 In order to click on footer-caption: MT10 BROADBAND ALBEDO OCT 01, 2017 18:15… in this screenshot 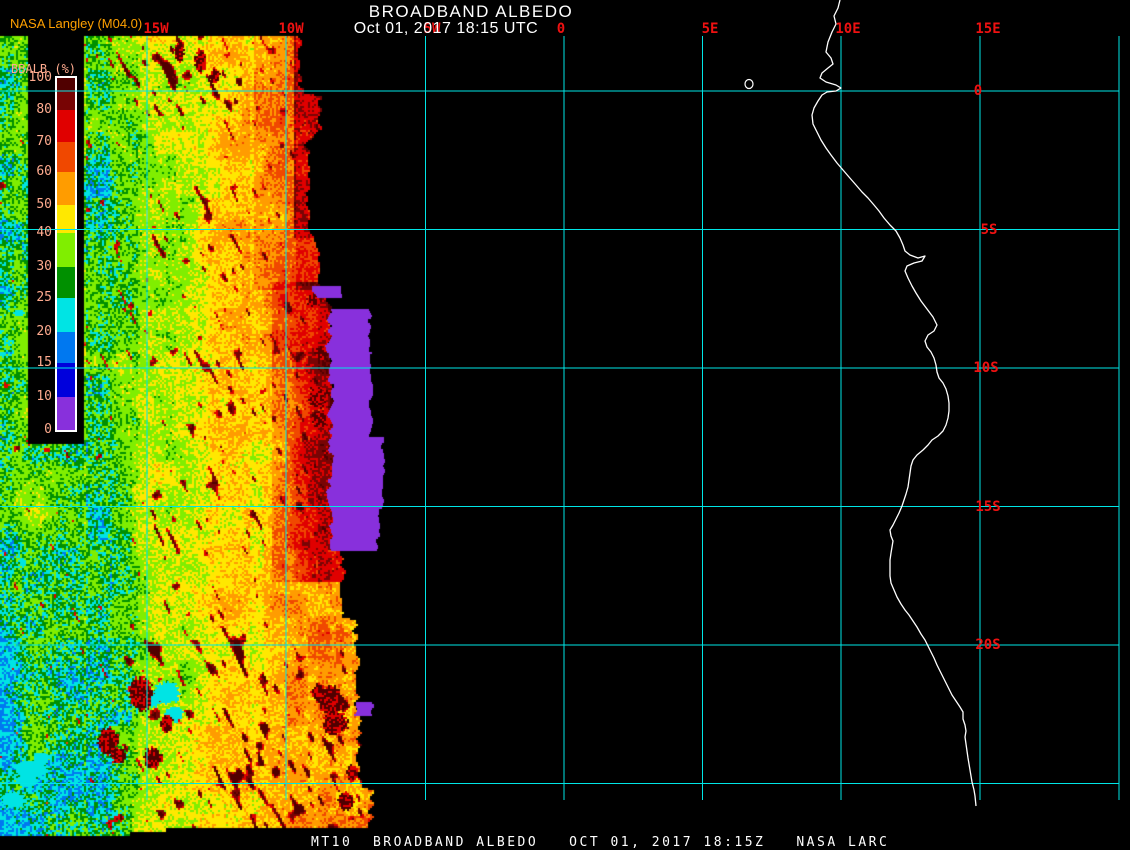, I will do `click(600, 842)`.